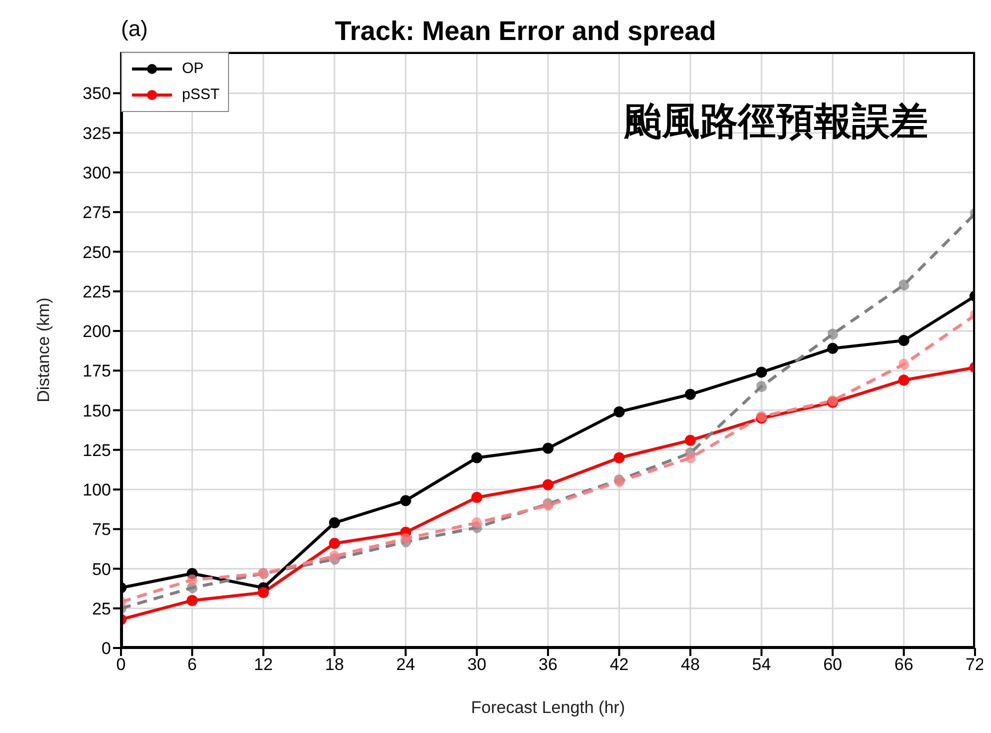 The width and height of the screenshot is (991, 733). What do you see at coordinates (96, 252) in the screenshot?
I see `y-tick-label: 250` at bounding box center [96, 252].